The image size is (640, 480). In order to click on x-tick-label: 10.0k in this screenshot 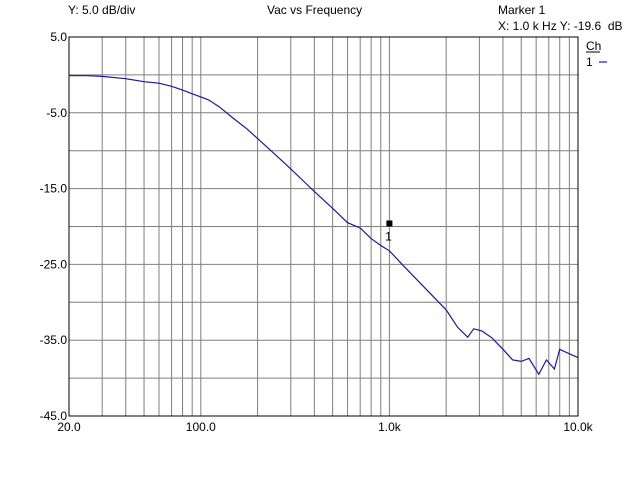, I will do `click(578, 427)`.